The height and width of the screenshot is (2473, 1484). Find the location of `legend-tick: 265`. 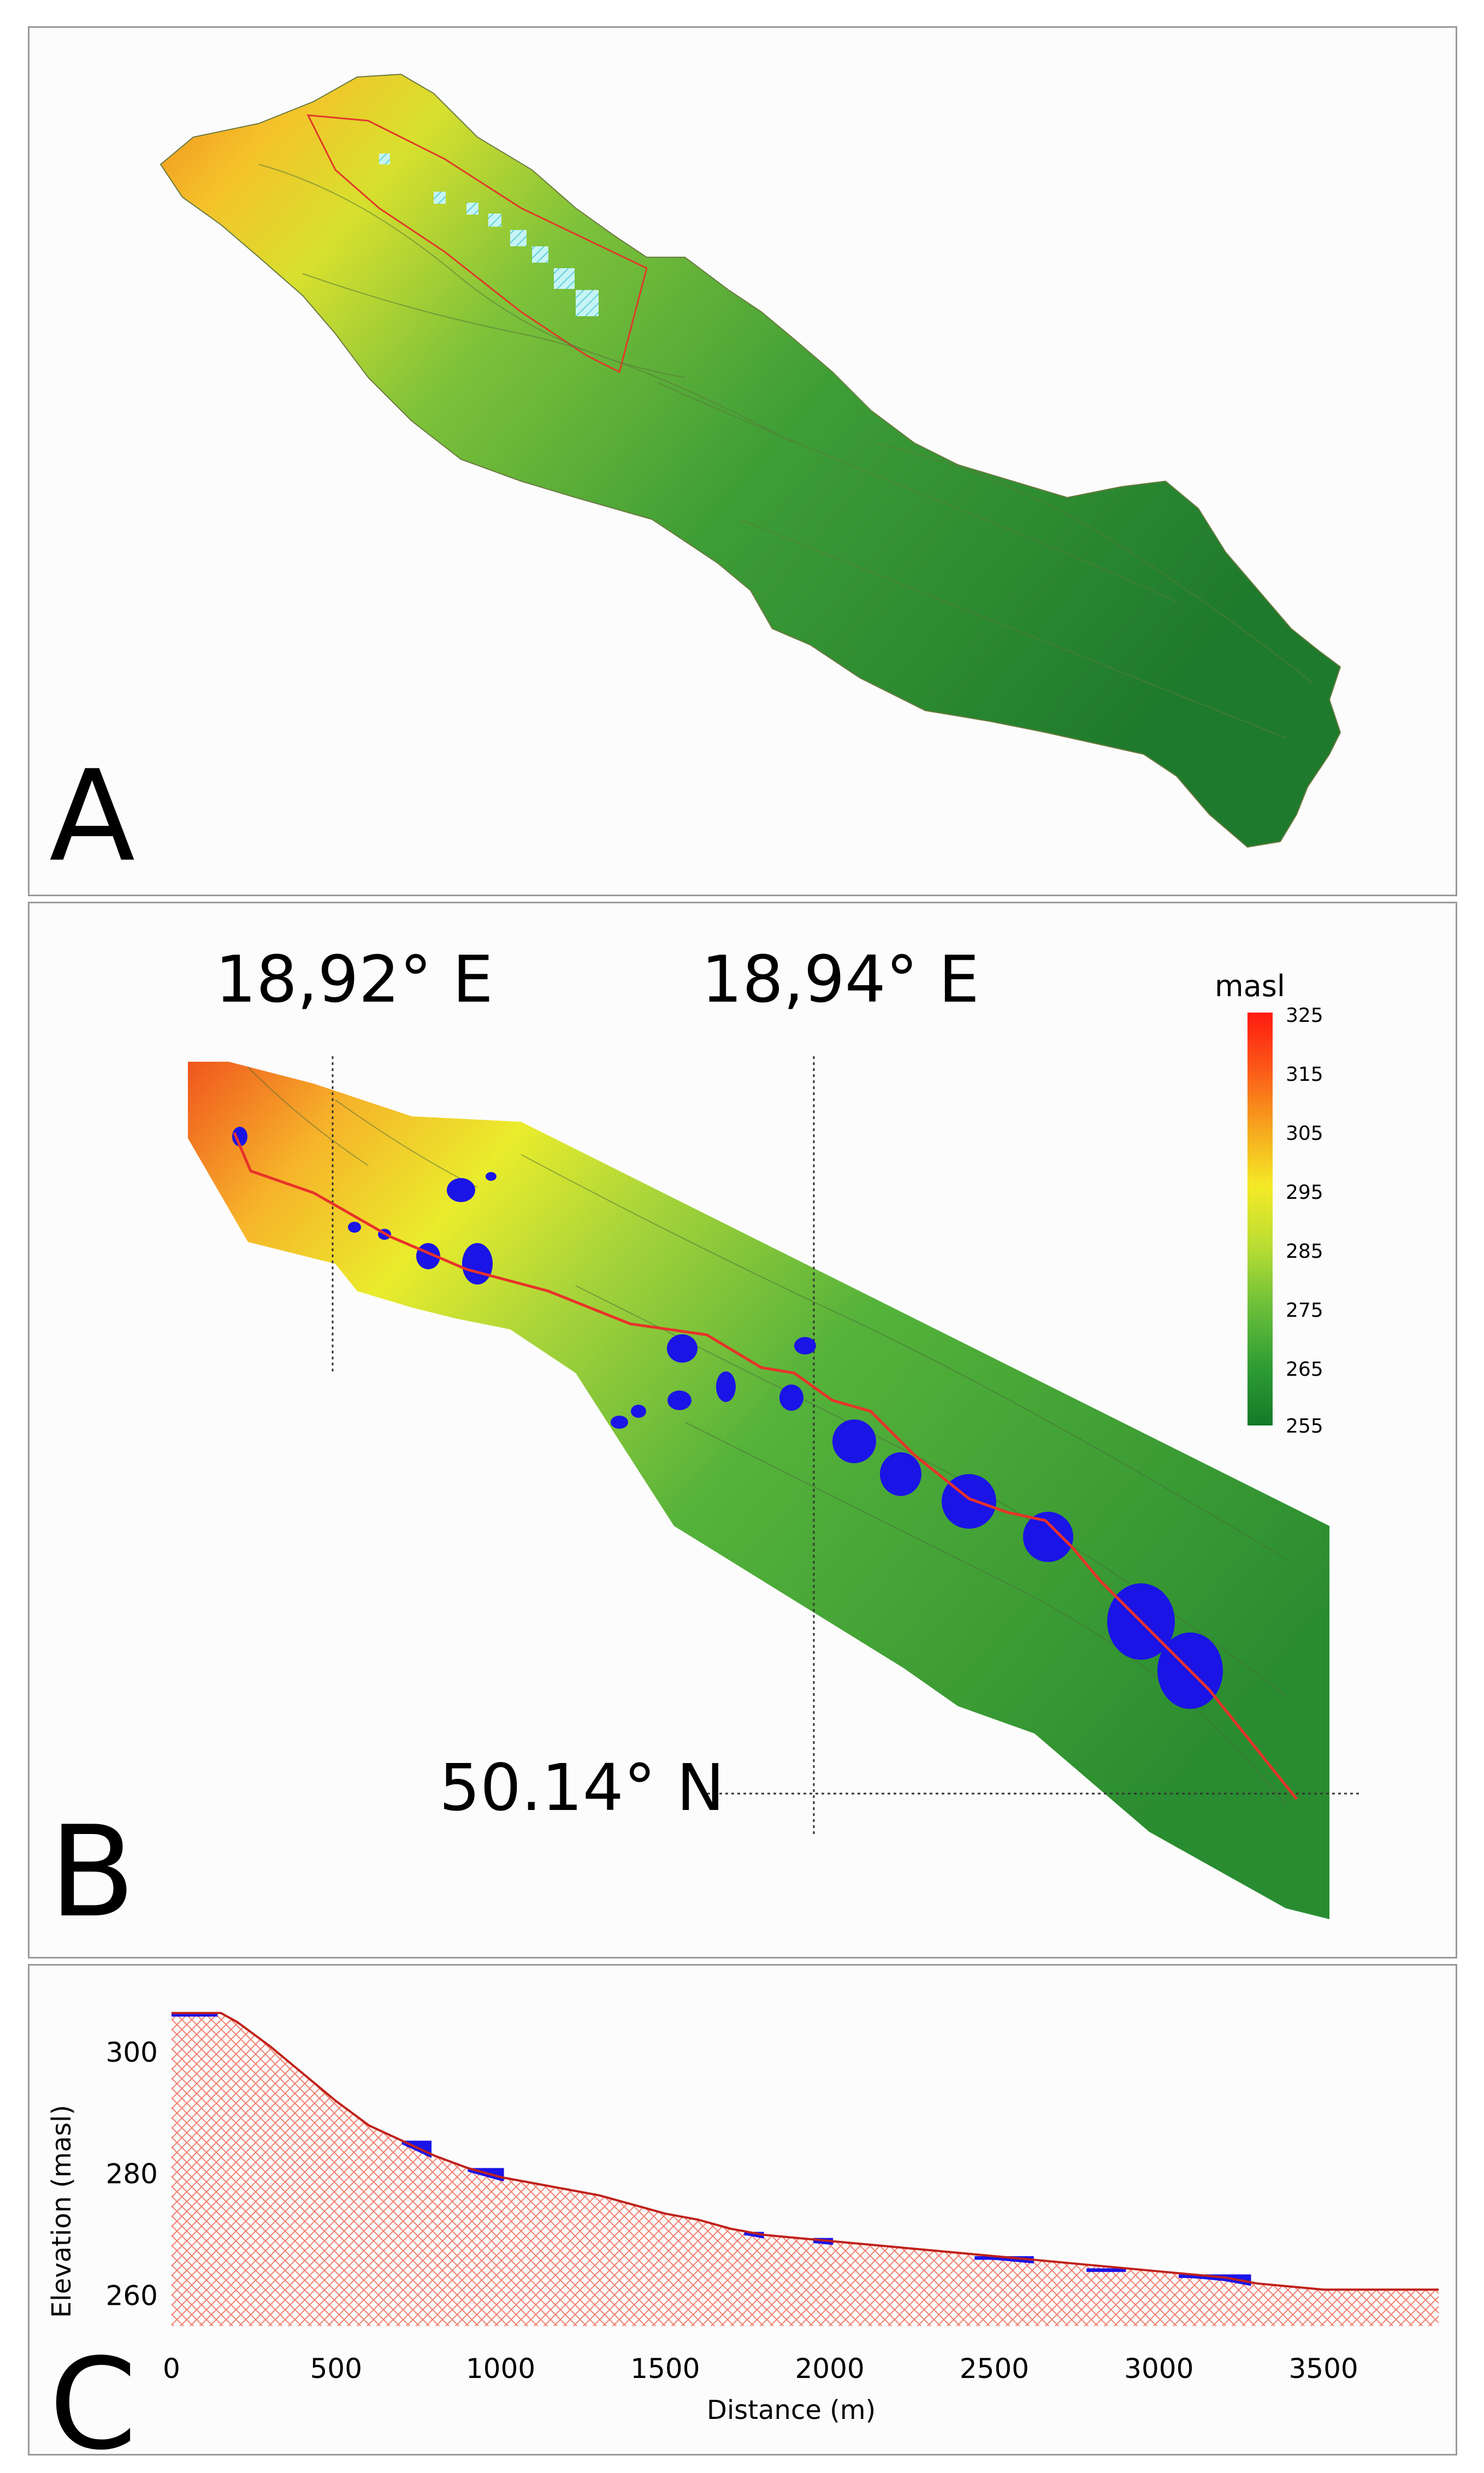

legend-tick: 265 is located at coordinates (1304, 1369).